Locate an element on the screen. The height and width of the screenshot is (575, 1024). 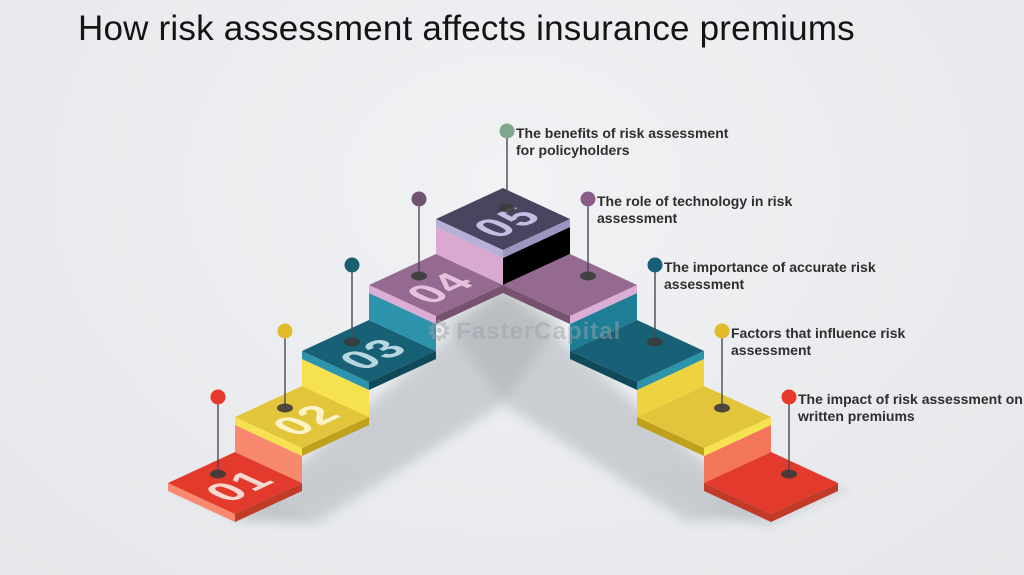
step-02-right is located at coordinates (704, 434).